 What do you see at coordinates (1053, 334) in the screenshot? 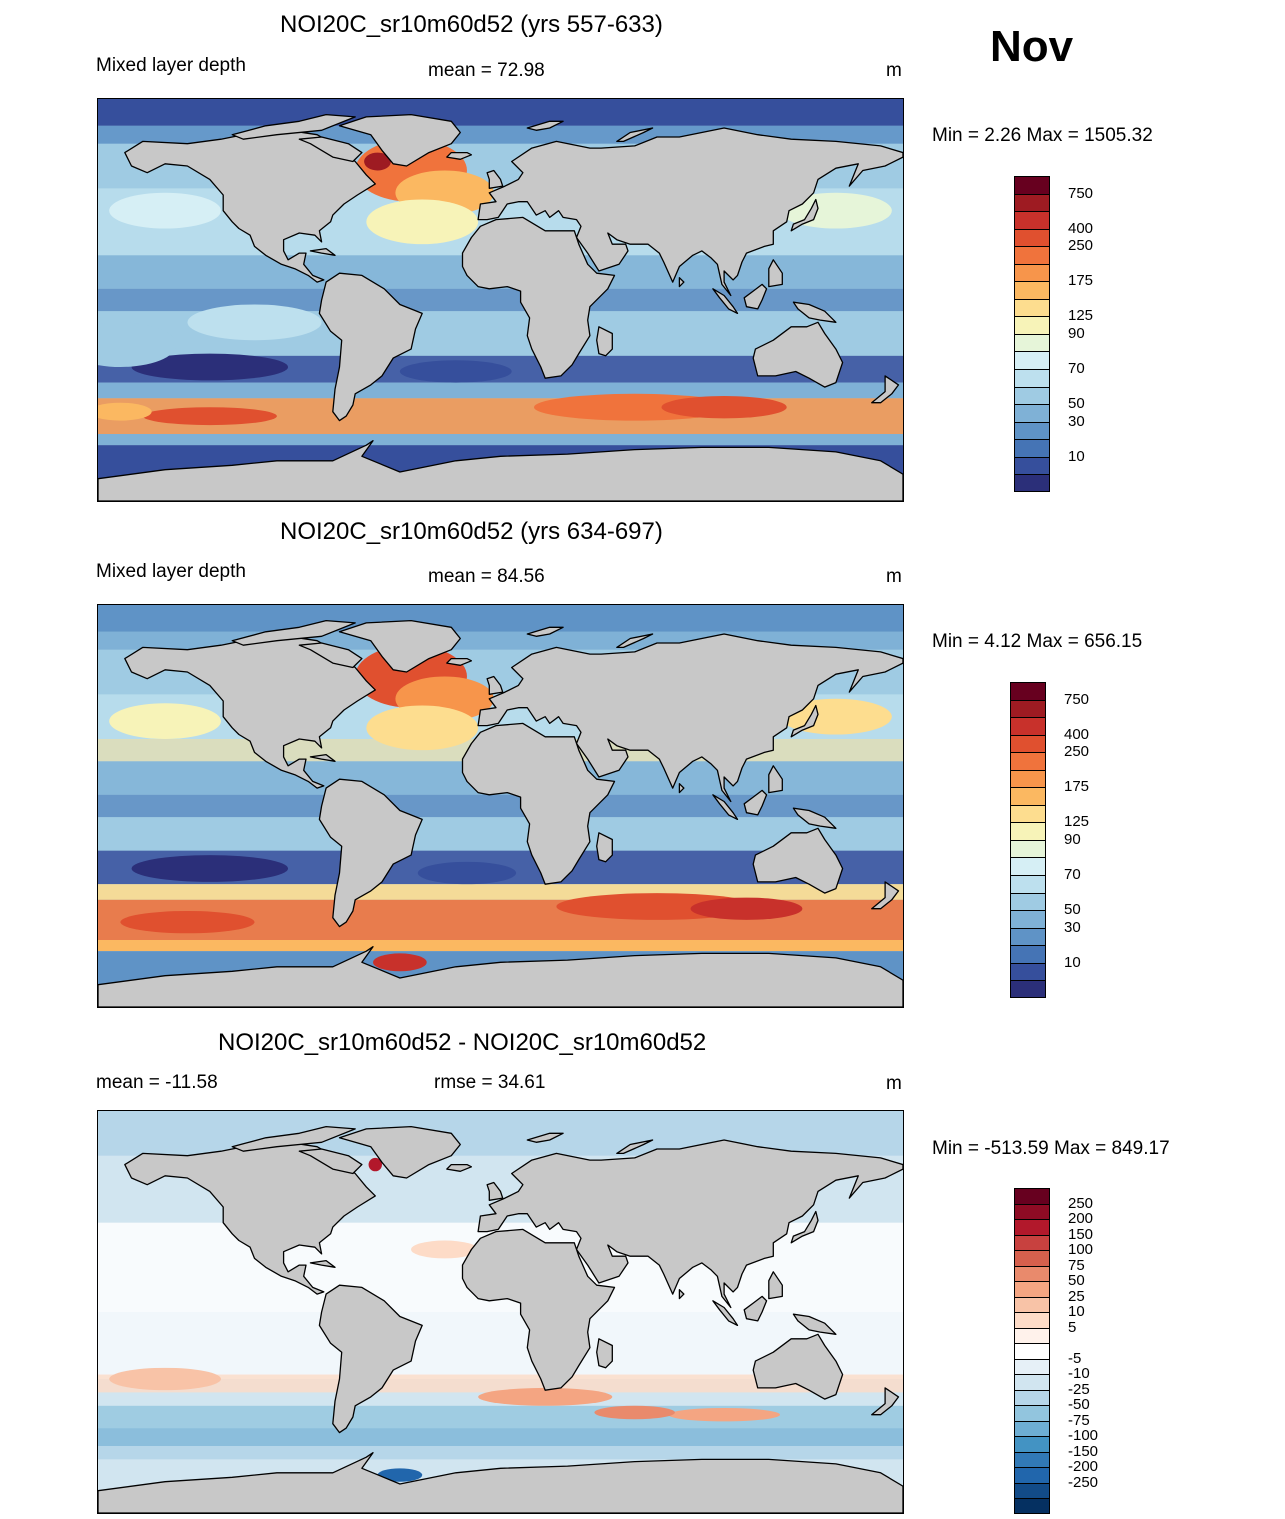
I see `panel1-colorbar: 750 400 250 175 125 90 70 50 30 10` at bounding box center [1053, 334].